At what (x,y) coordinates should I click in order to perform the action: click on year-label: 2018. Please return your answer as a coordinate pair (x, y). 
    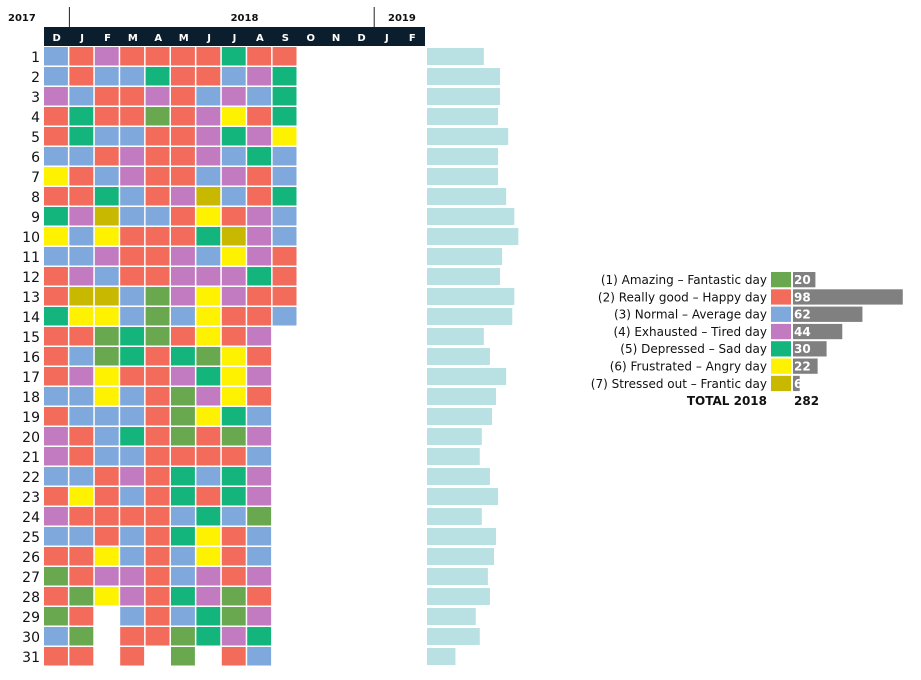
    Looking at the image, I should click on (245, 18).